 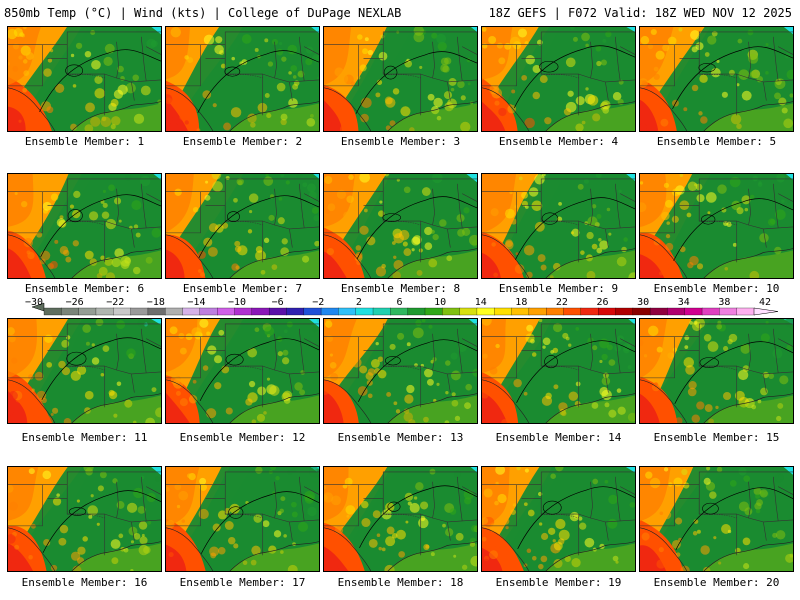 I want to click on colorbar-tick-label: 34, so click(x=683, y=302).